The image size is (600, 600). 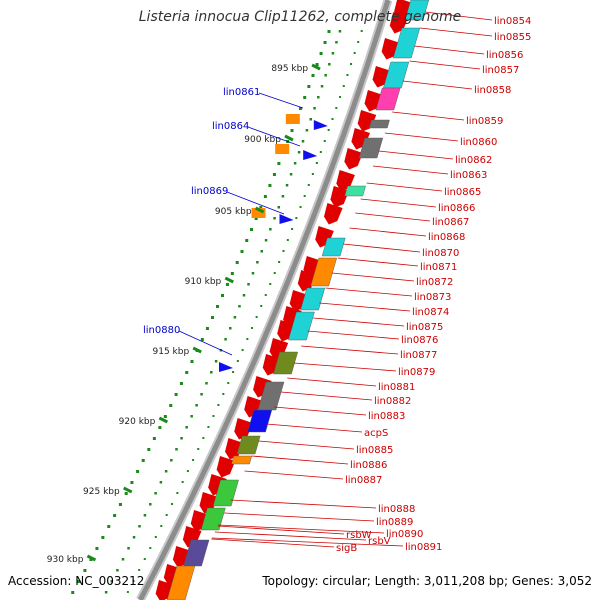 What do you see at coordinates (258, 213) in the screenshot?
I see `left-strand-box` at bounding box center [258, 213].